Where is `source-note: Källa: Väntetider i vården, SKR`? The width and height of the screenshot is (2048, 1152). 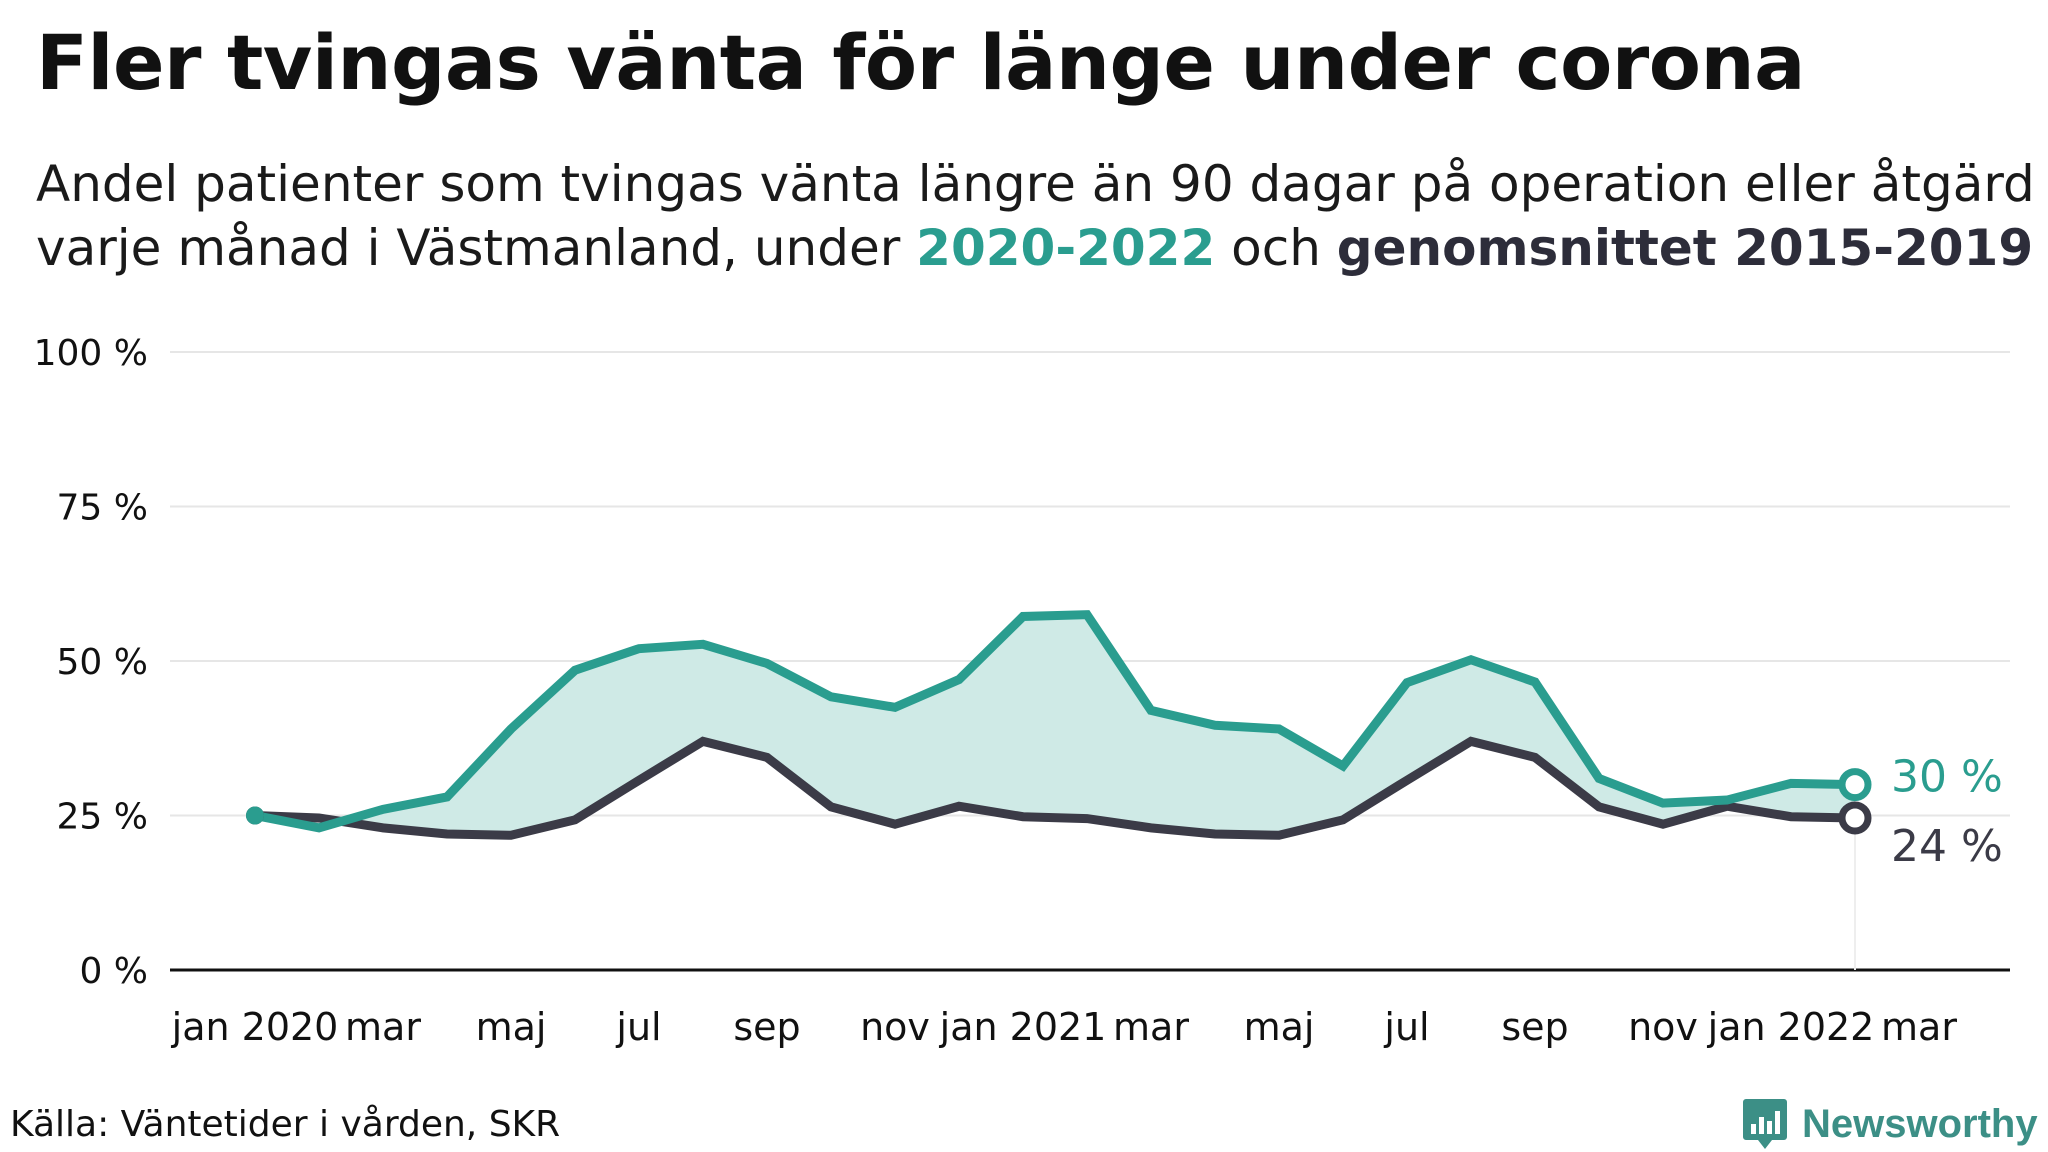
source-note: Källa: Väntetider i vården, SKR is located at coordinates (285, 1124).